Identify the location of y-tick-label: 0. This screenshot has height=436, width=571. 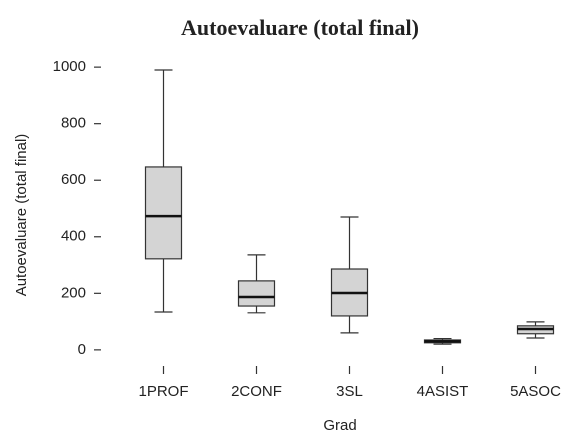
(82, 349).